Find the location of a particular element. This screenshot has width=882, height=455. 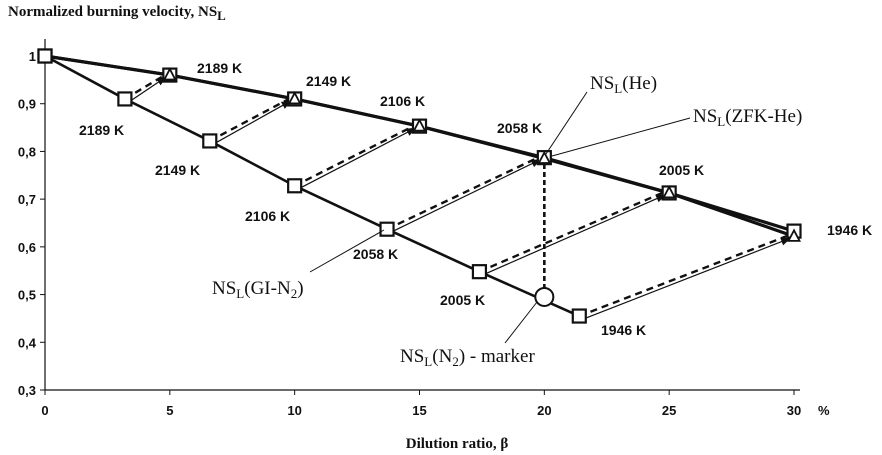

lower-temp-label: 2005 K is located at coordinates (462, 300).